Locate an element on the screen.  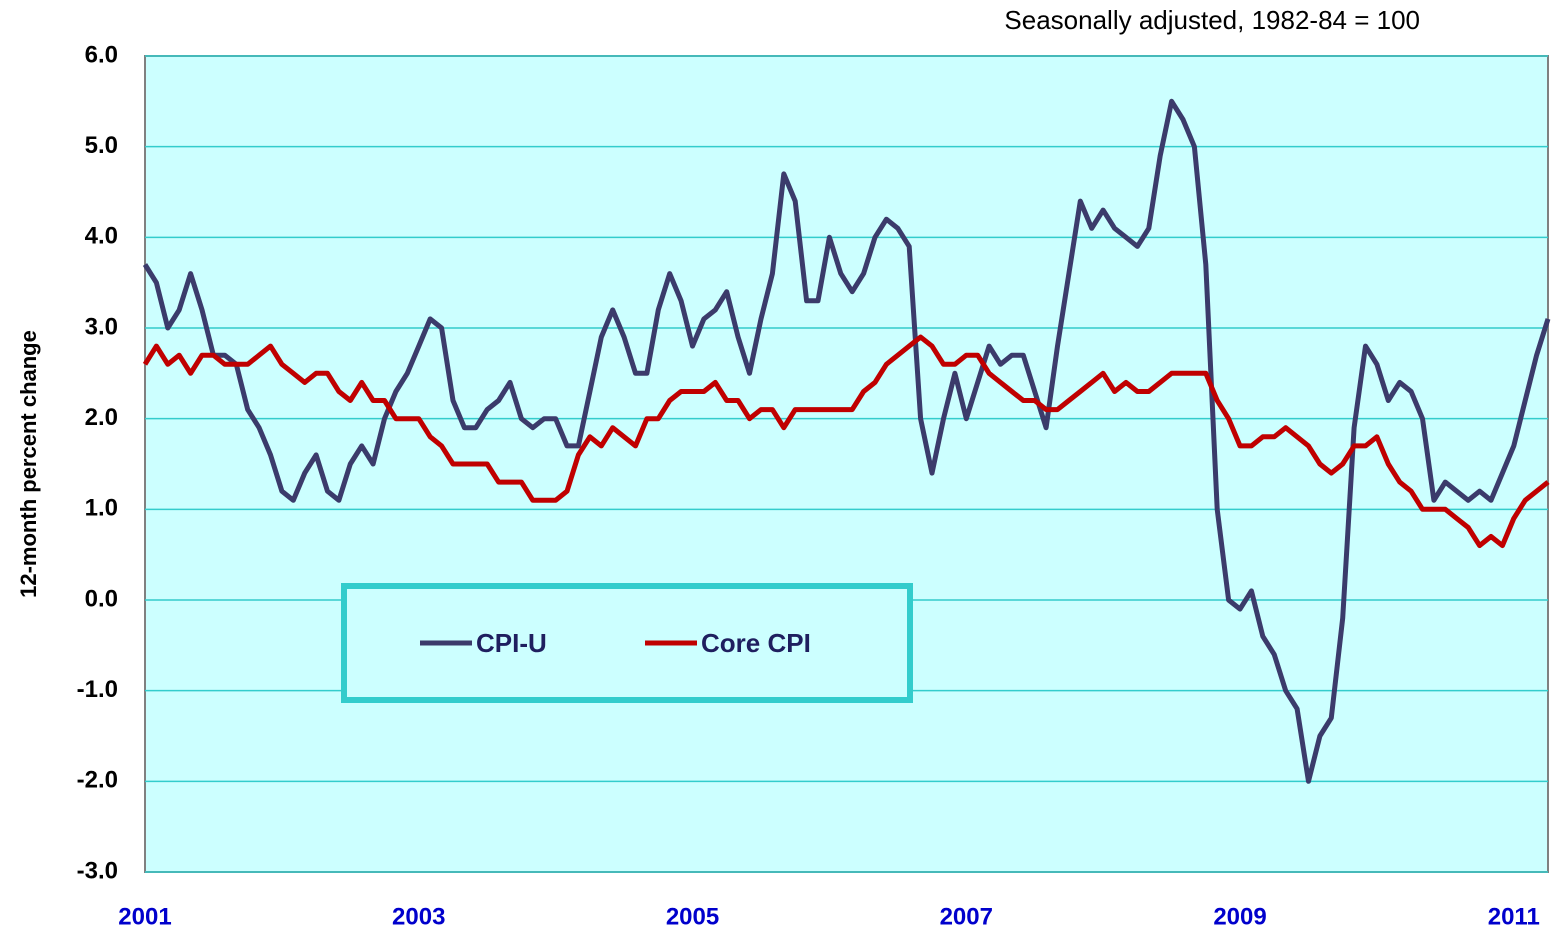
legend-label: CPI-U is located at coordinates (511, 643).